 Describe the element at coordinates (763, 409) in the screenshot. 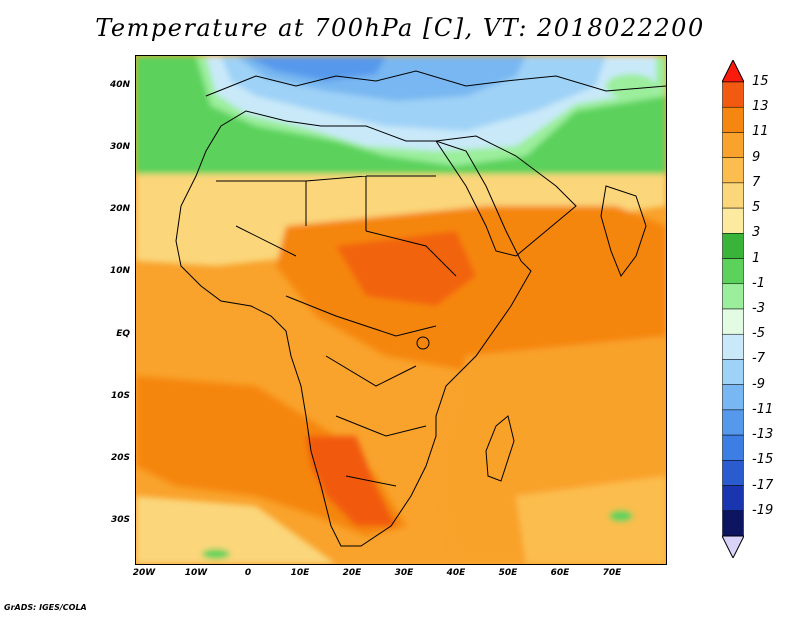

I see `colorbar-label: -11` at that location.